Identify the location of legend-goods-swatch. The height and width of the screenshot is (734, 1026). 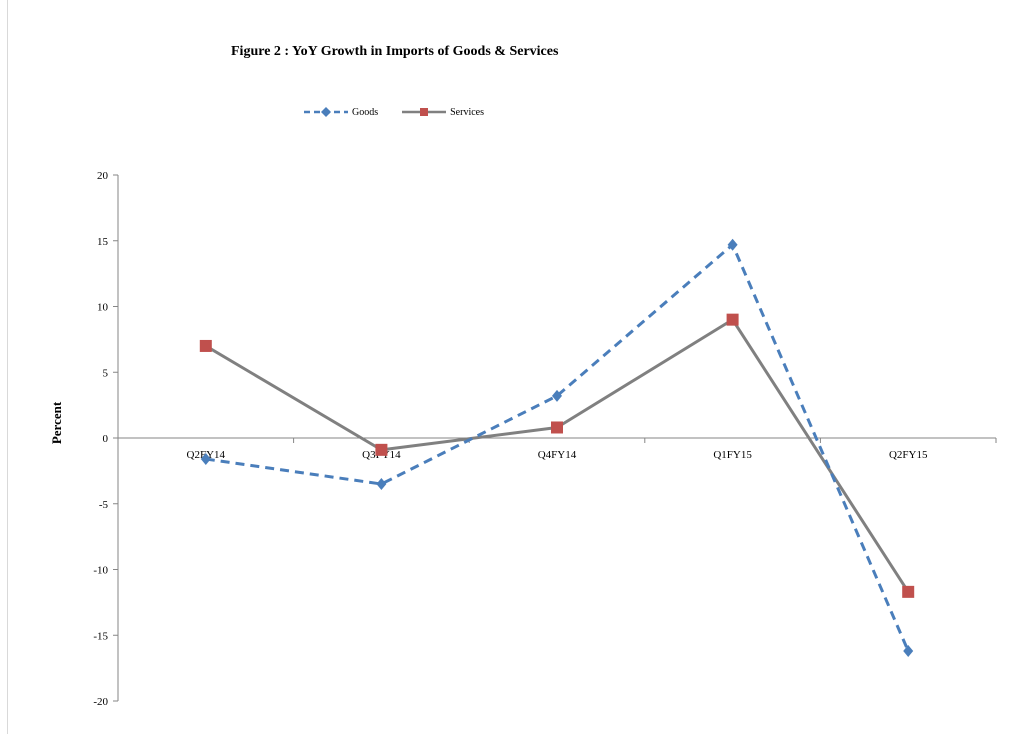
(326, 112).